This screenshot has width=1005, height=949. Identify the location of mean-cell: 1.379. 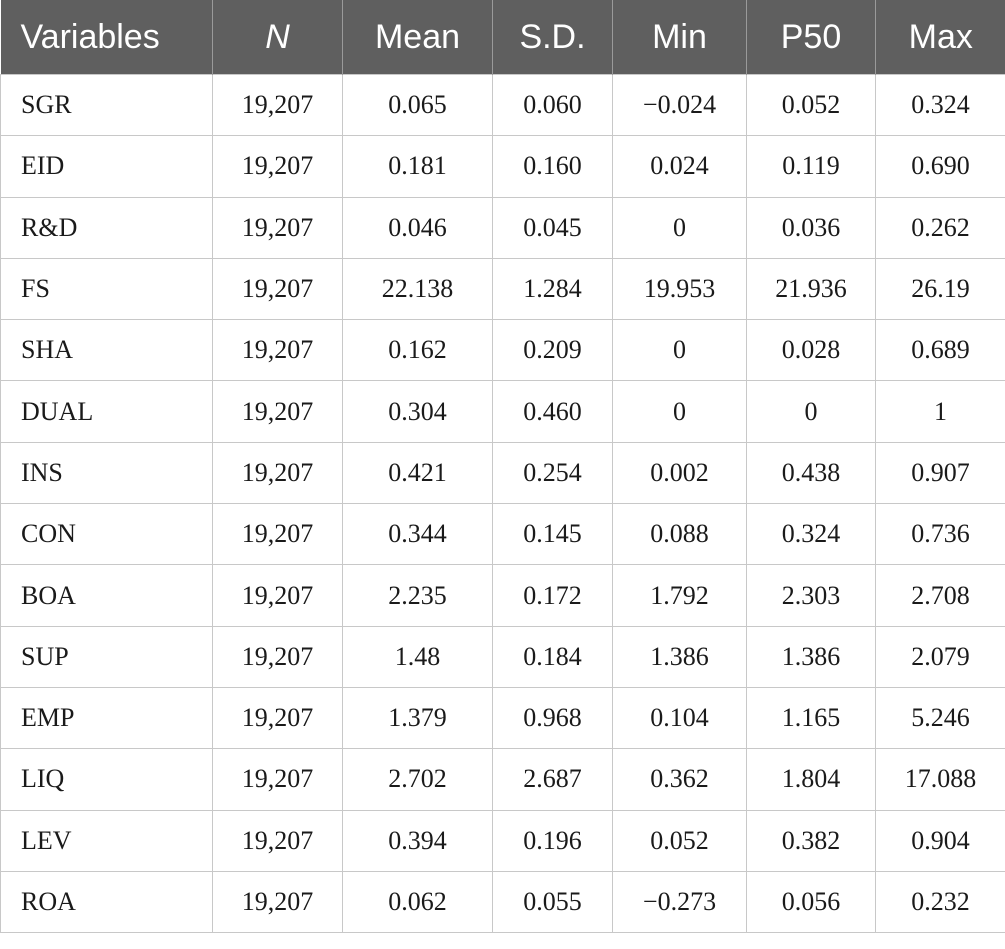
(417, 718).